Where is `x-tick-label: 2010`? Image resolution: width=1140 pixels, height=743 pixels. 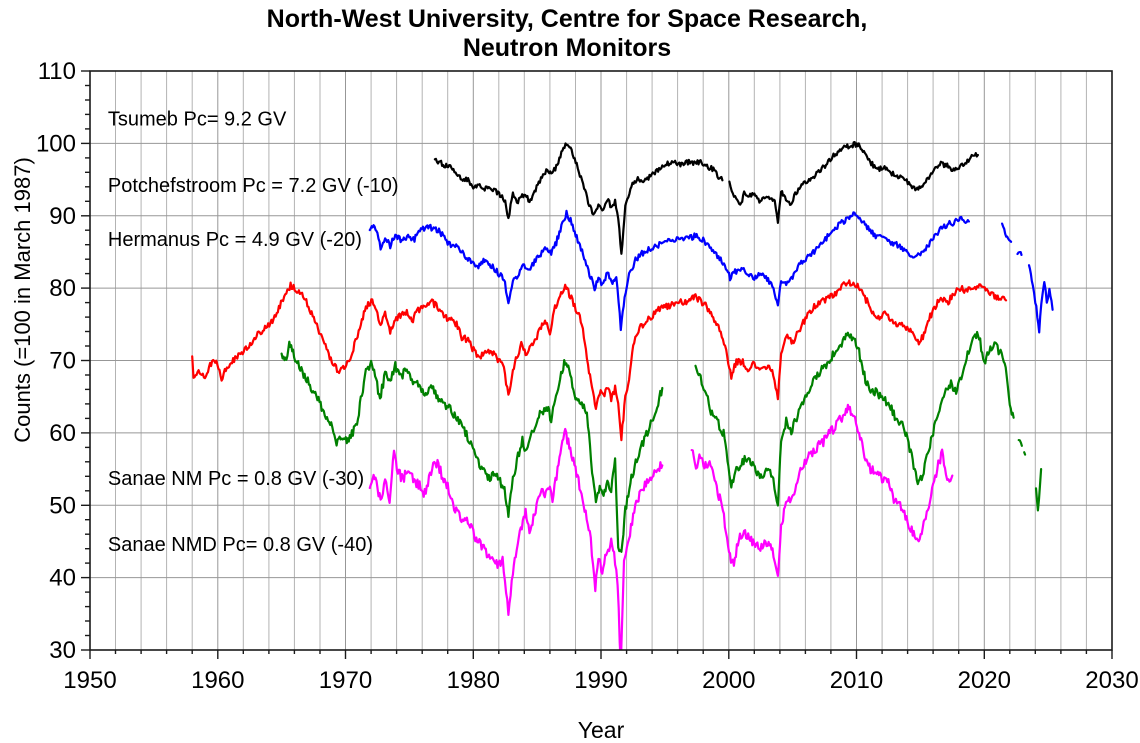 x-tick-label: 2010 is located at coordinates (856, 680).